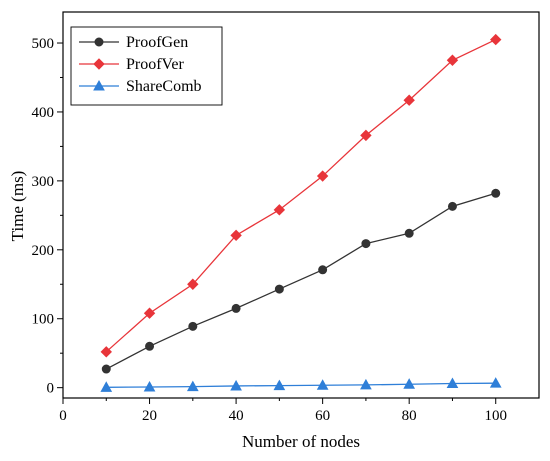  What do you see at coordinates (43, 320) in the screenshot?
I see `y-tick-label: 100` at bounding box center [43, 320].